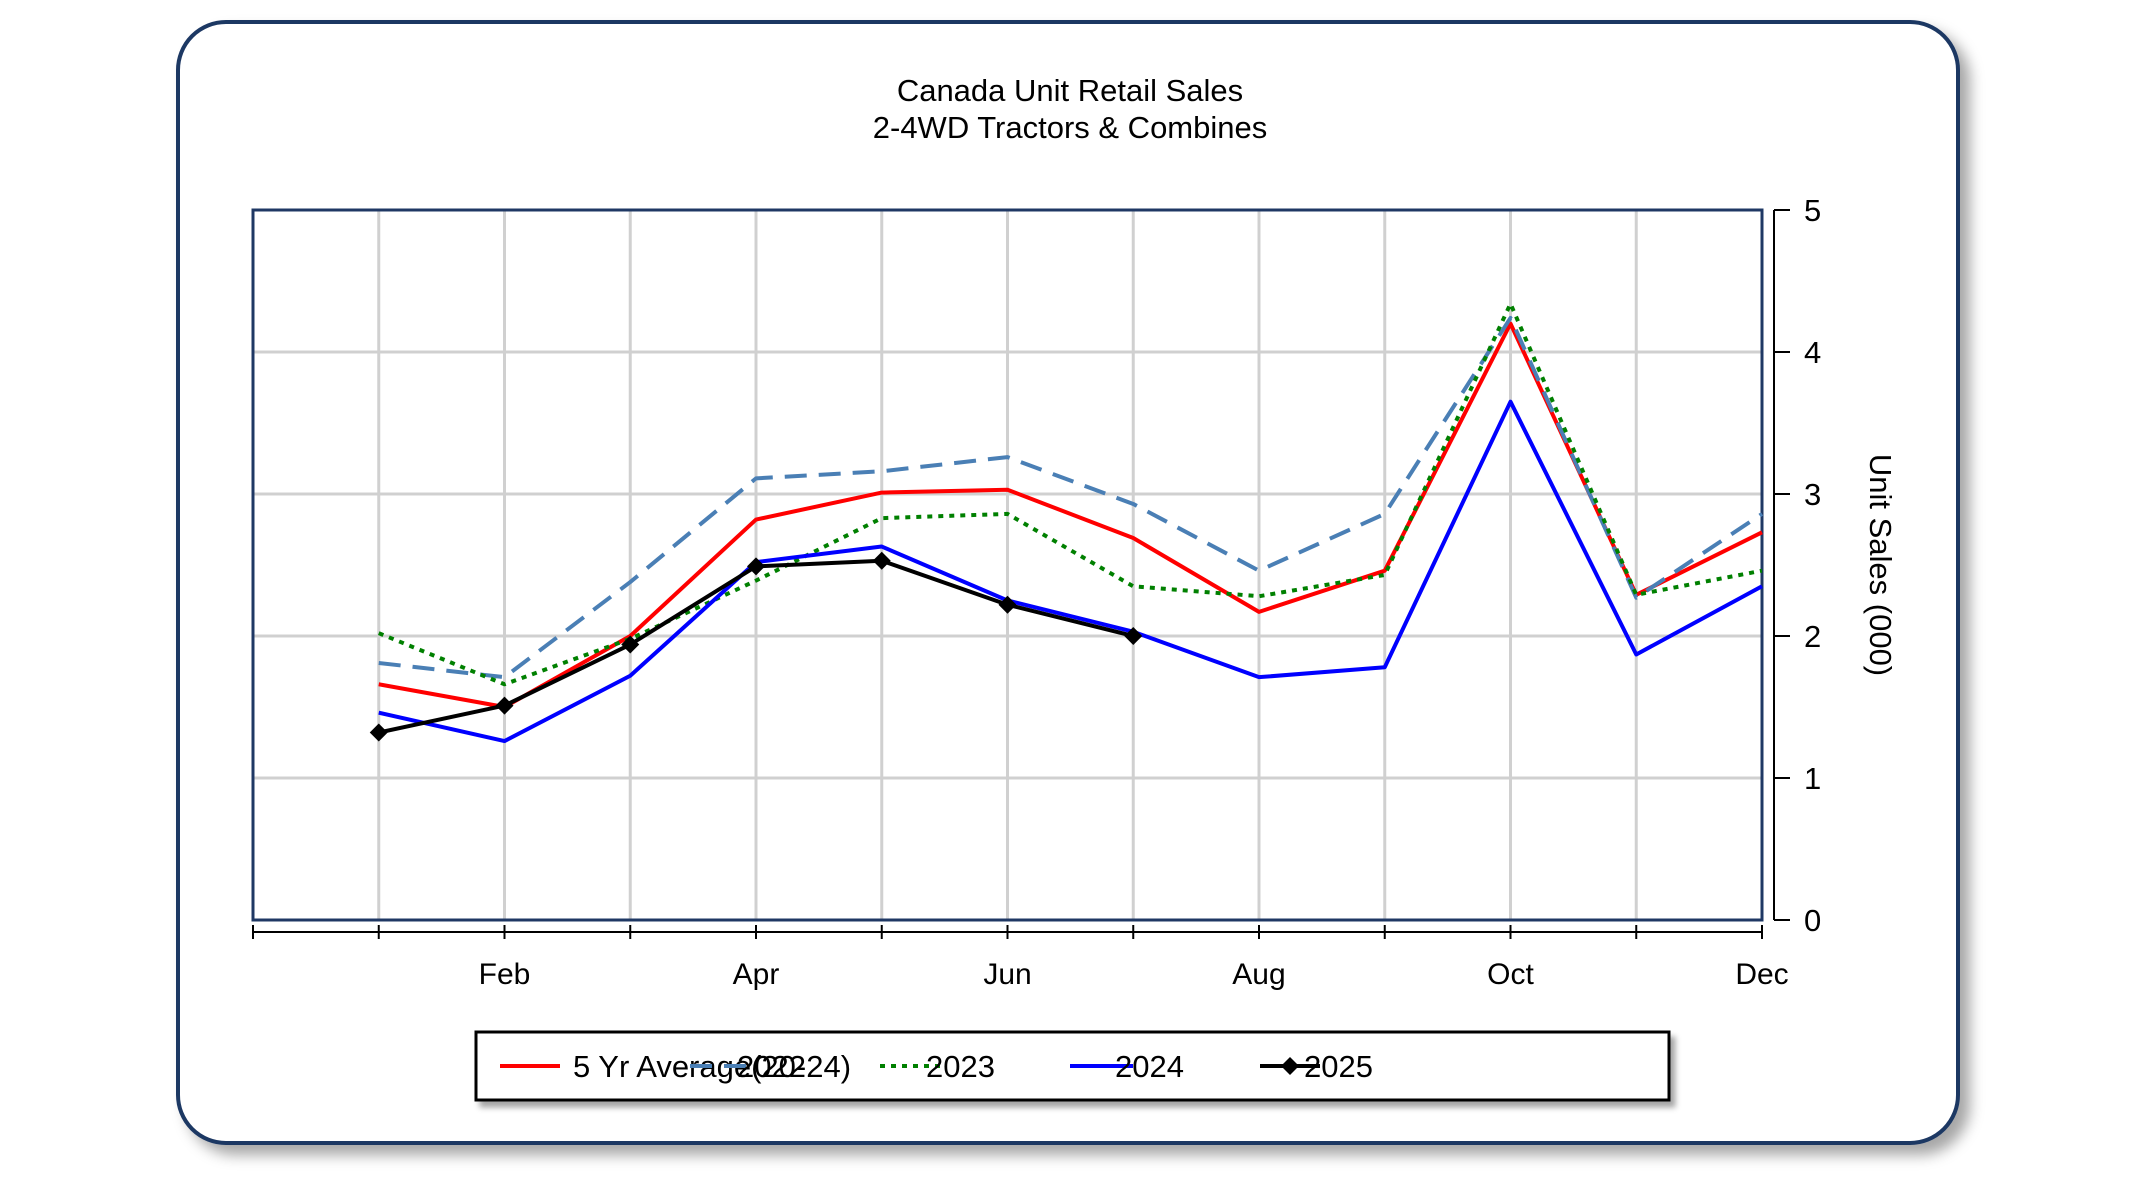 The height and width of the screenshot is (1187, 2136). Describe the element at coordinates (505, 974) in the screenshot. I see `x-tick-label: Feb` at that location.